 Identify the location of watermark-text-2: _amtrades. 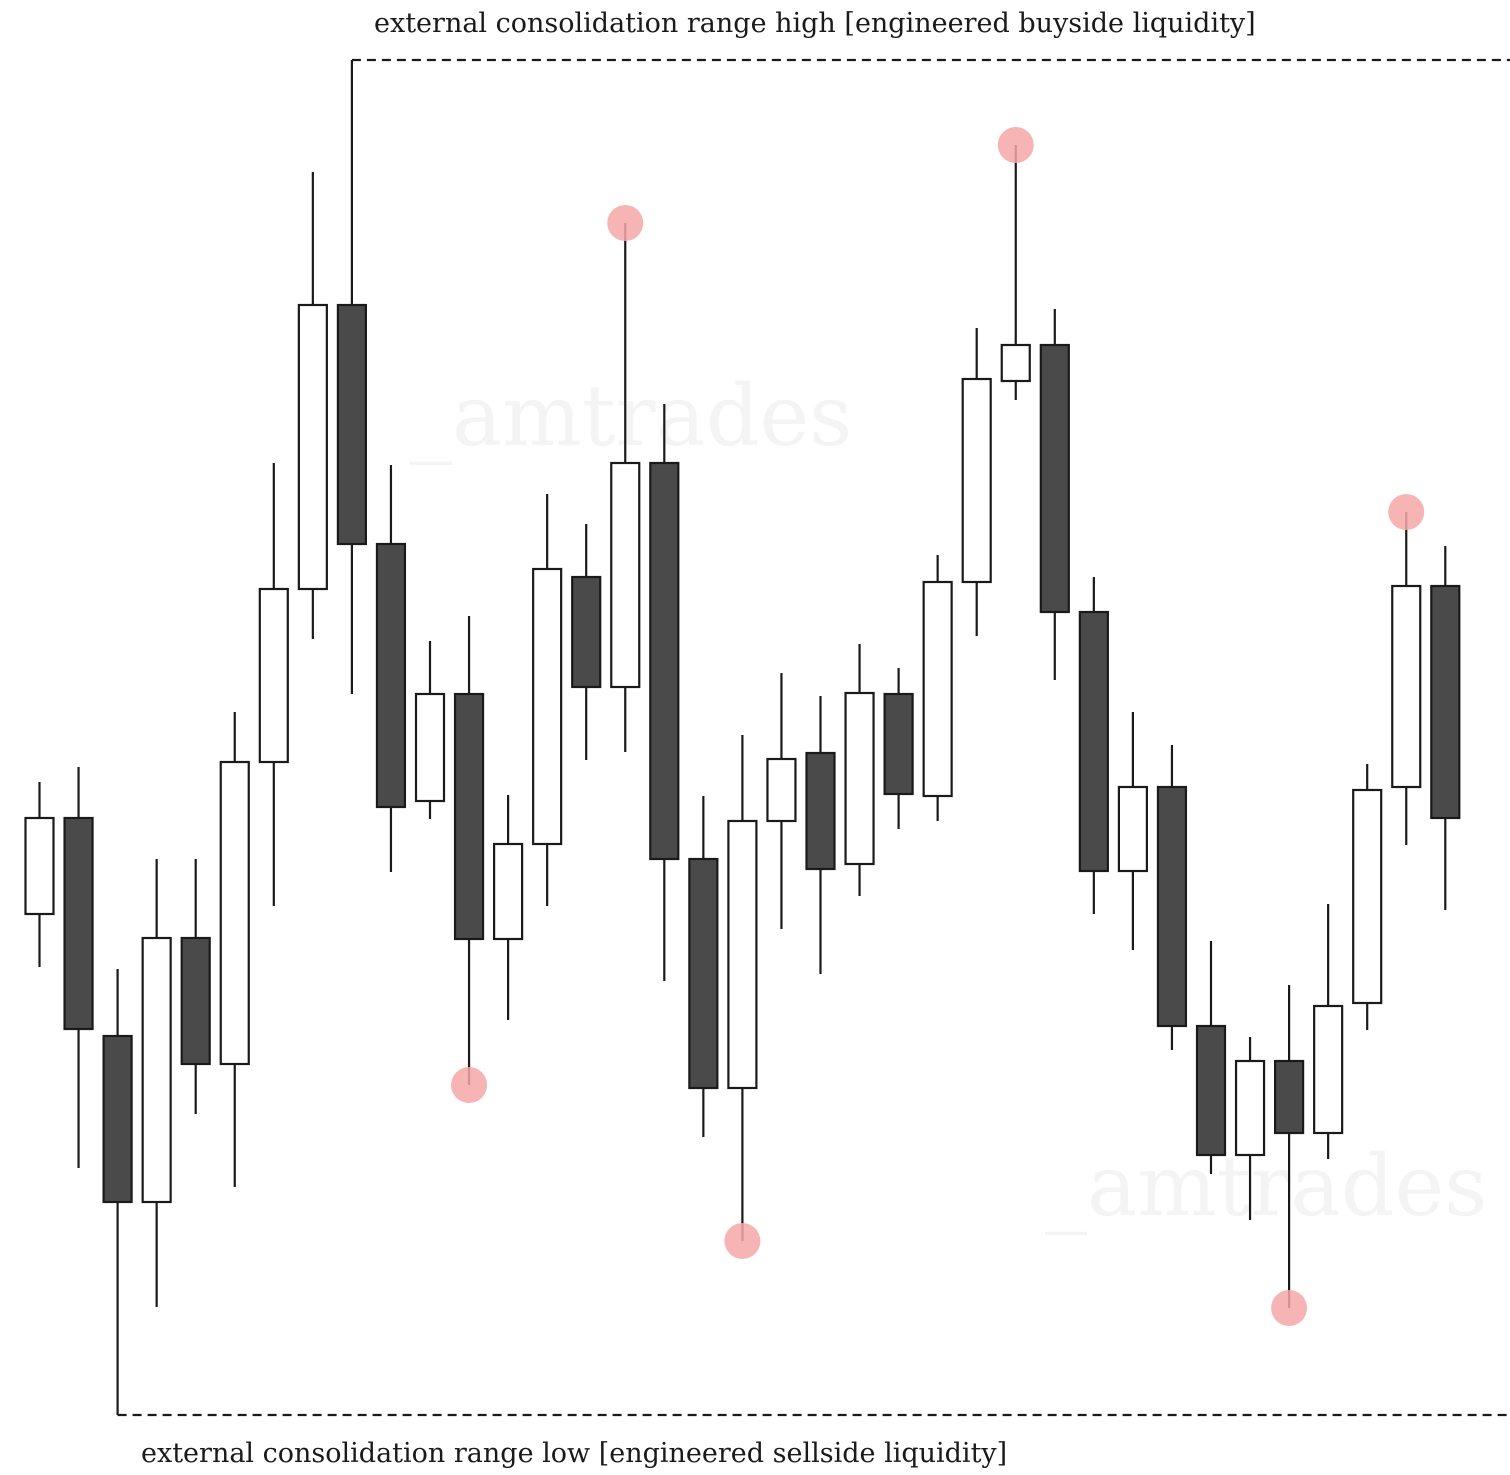
(1266, 1186).